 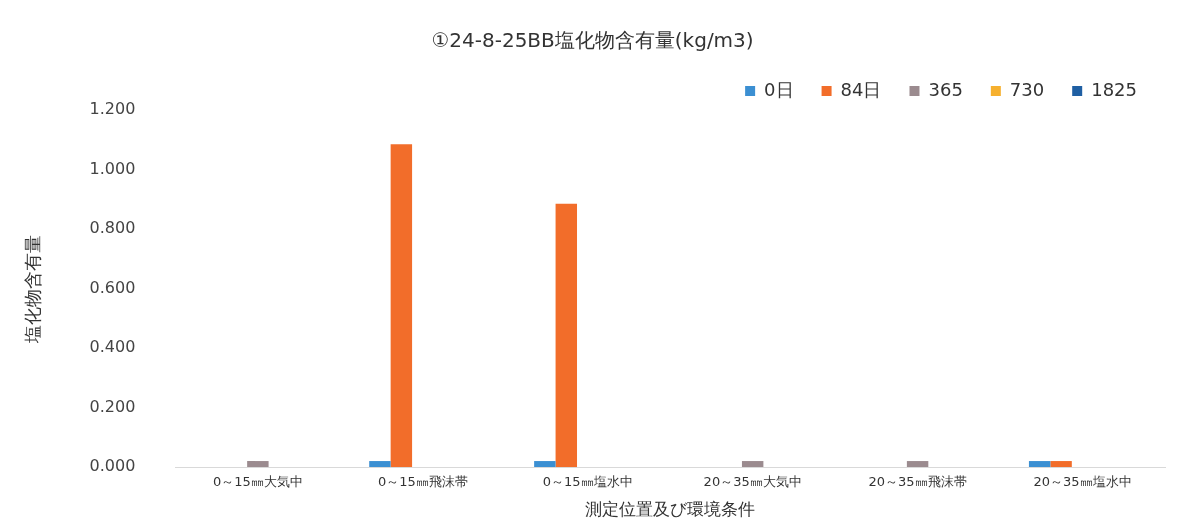 I want to click on x-tick-label: 20～35㎜大気中, so click(x=752, y=482).